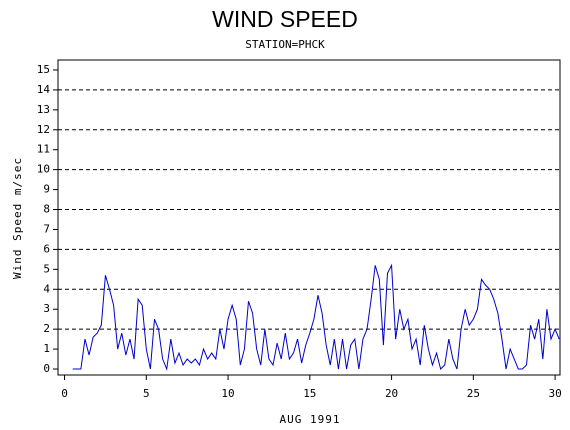 The width and height of the screenshot is (570, 430). I want to click on y-tick-label: 9, so click(46, 189).